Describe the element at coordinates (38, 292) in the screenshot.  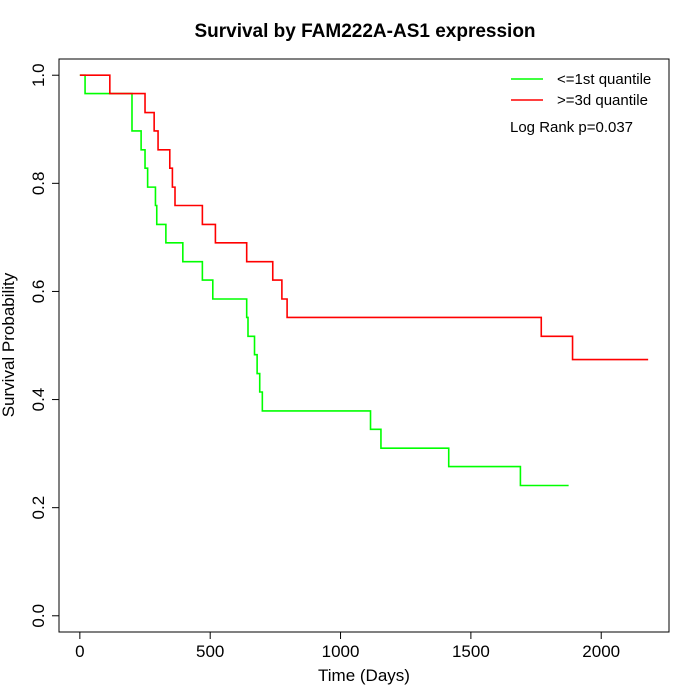
I see `y-tick-label: 0.6` at that location.